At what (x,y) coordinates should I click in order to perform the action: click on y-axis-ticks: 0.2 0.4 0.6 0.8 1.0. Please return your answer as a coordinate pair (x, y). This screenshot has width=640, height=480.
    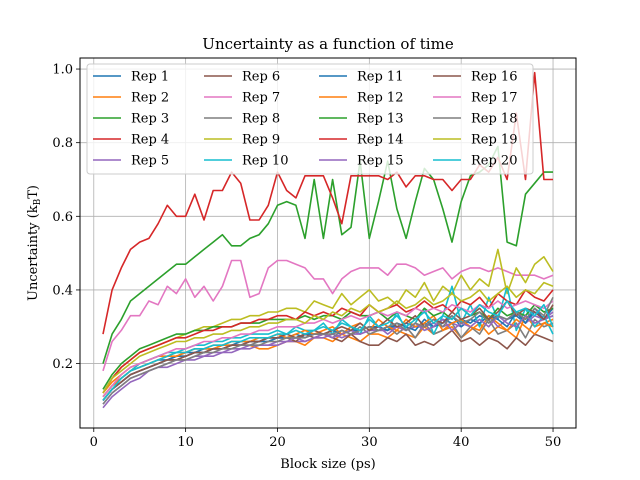
    Looking at the image, I should click on (66, 217).